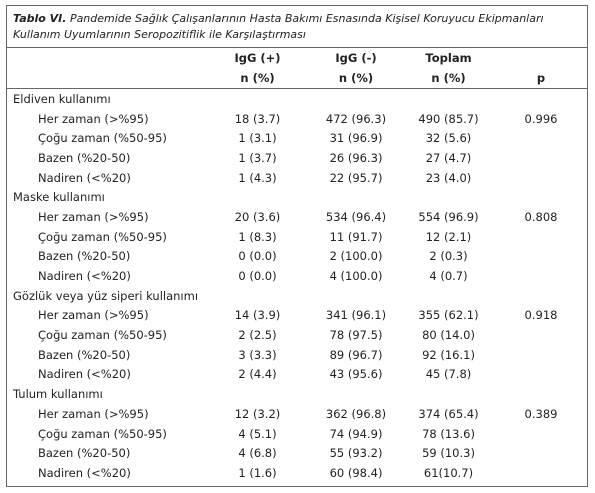 This screenshot has width=595, height=493. I want to click on cell: 92 (16.1), so click(448, 354).